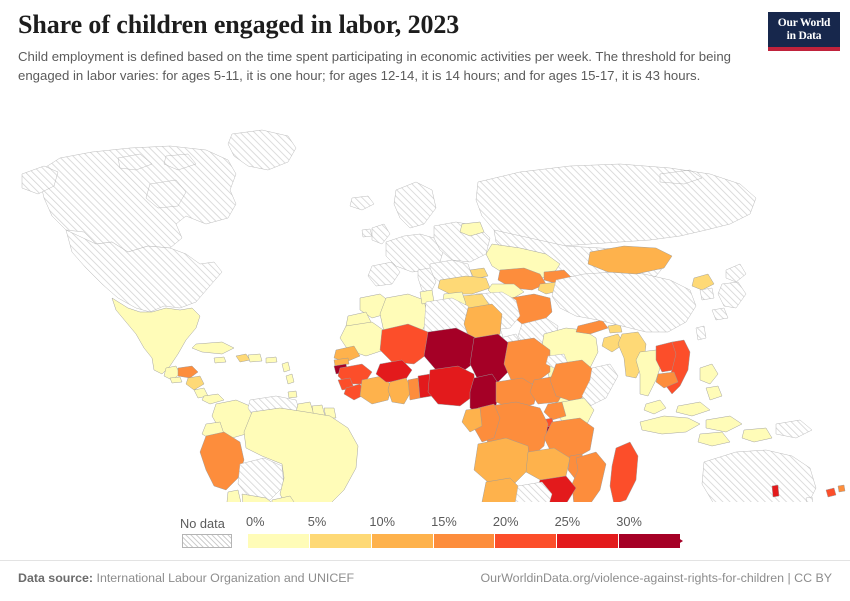 The image size is (850, 601). I want to click on country-puerto-rico, so click(271, 360).